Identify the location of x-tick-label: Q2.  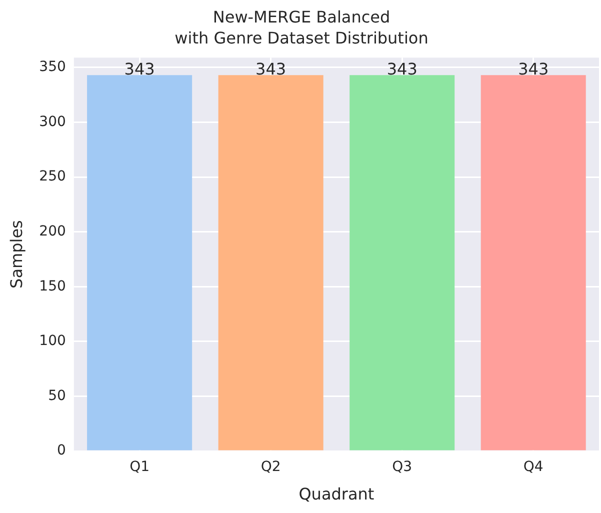
(270, 467).